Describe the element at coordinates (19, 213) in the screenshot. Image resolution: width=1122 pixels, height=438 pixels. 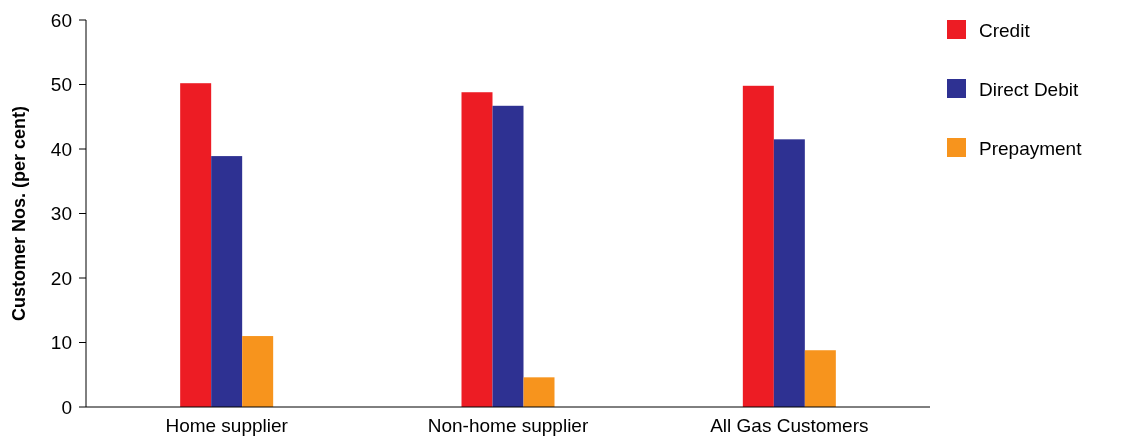
I see `y-axis-title: Customer Nos. (per cent)` at that location.